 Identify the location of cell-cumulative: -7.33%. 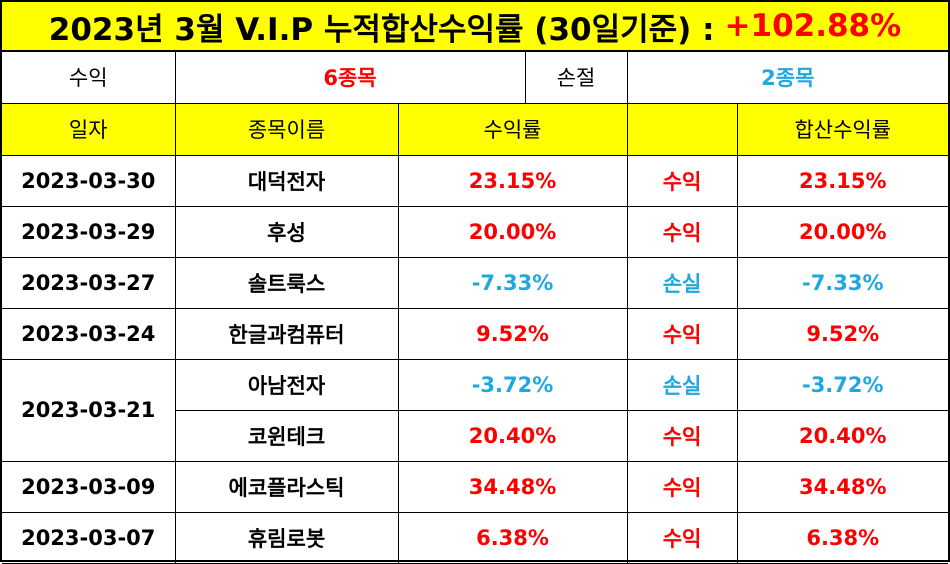
(842, 282).